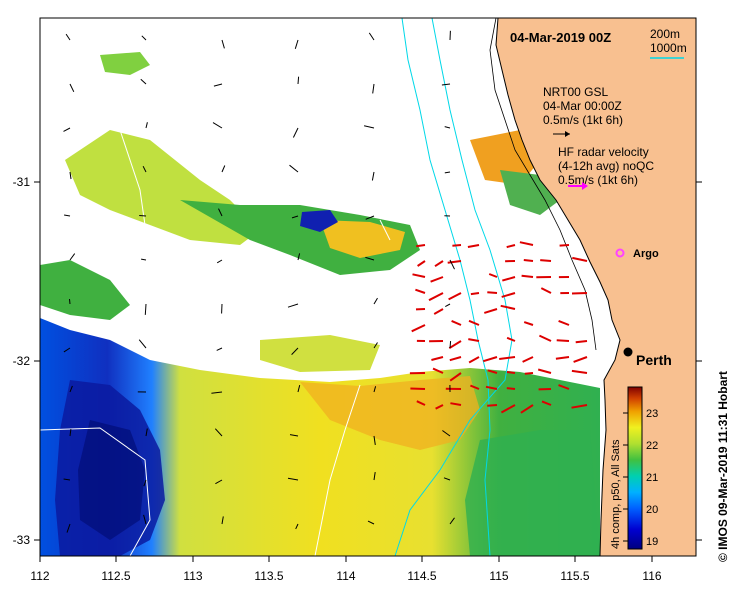 Image resolution: width=739 pixels, height=592 pixels. I want to click on perth-marker, so click(628, 352).